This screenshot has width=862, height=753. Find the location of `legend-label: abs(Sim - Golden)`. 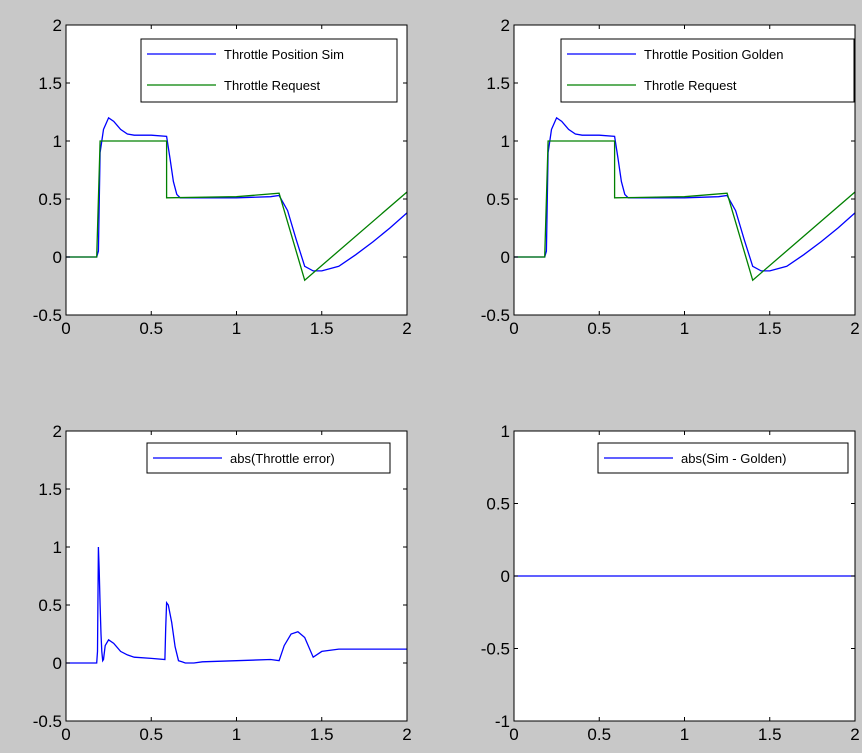

legend-label: abs(Sim - Golden) is located at coordinates (733, 458).